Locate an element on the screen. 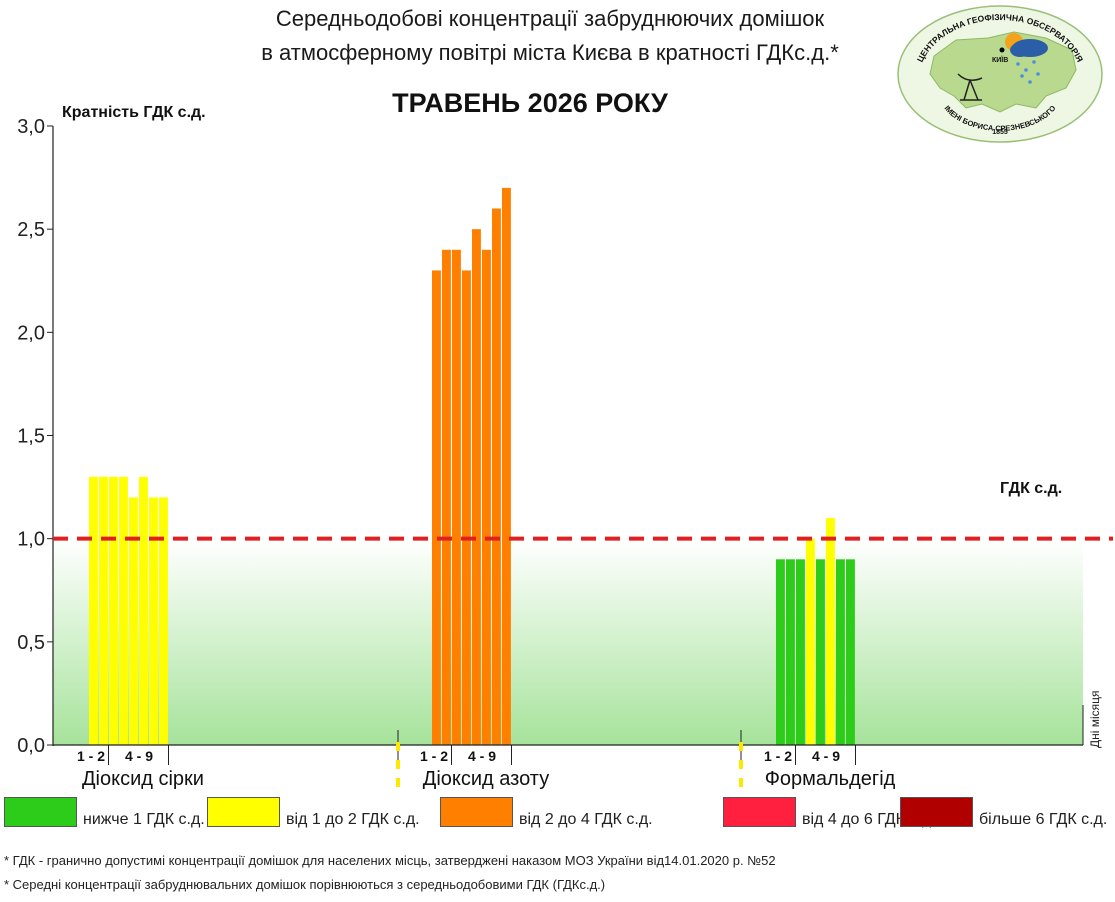  limit-line-label: ГДК с.д. is located at coordinates (1031, 488).